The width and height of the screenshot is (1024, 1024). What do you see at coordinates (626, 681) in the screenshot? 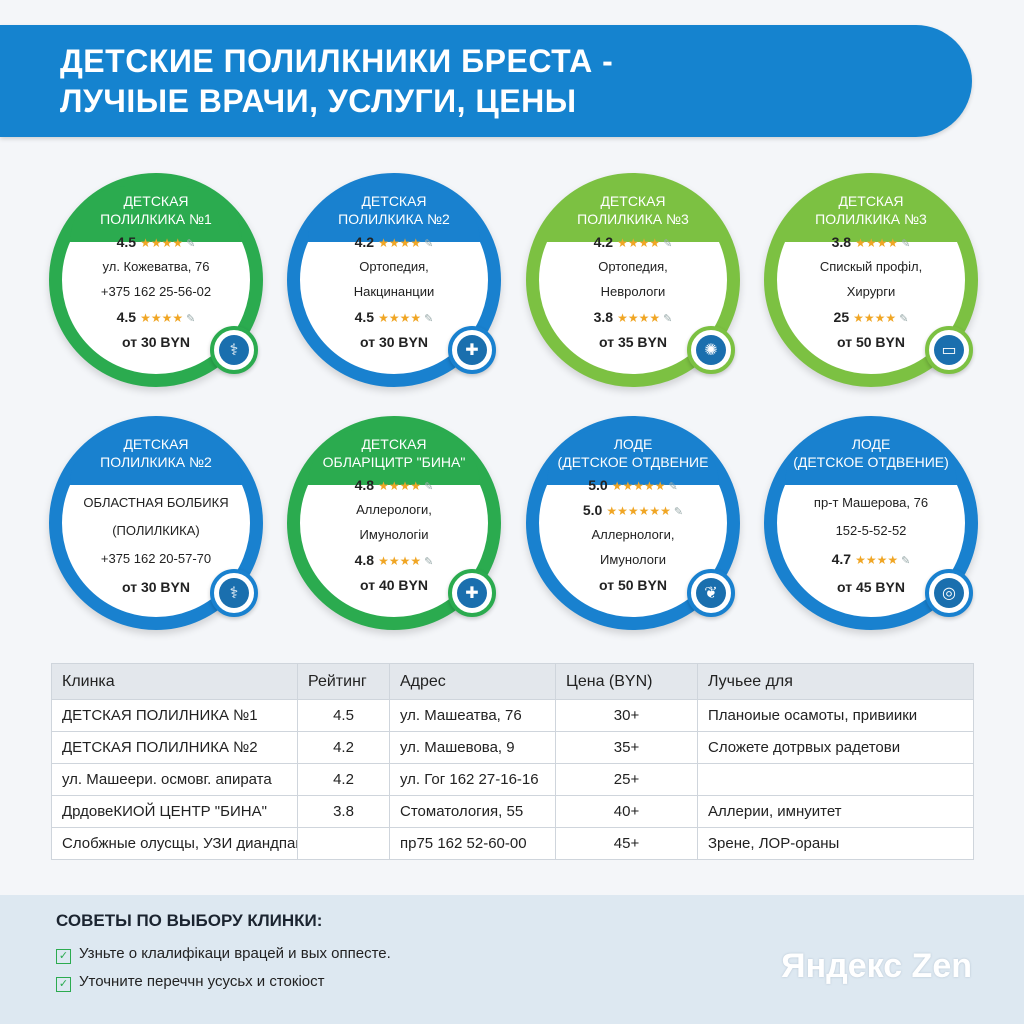
I see `col-header-price: Цена (BYN)` at bounding box center [626, 681].